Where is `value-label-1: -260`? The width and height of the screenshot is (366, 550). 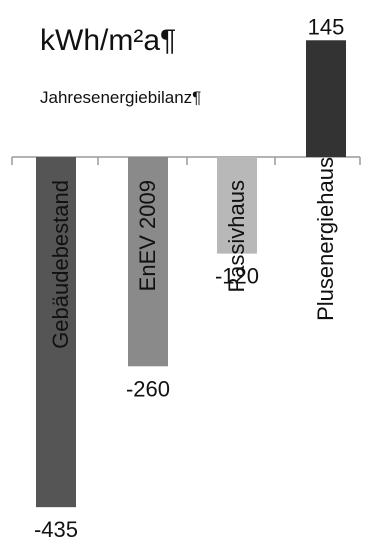
value-label-1: -260 is located at coordinates (148, 388).